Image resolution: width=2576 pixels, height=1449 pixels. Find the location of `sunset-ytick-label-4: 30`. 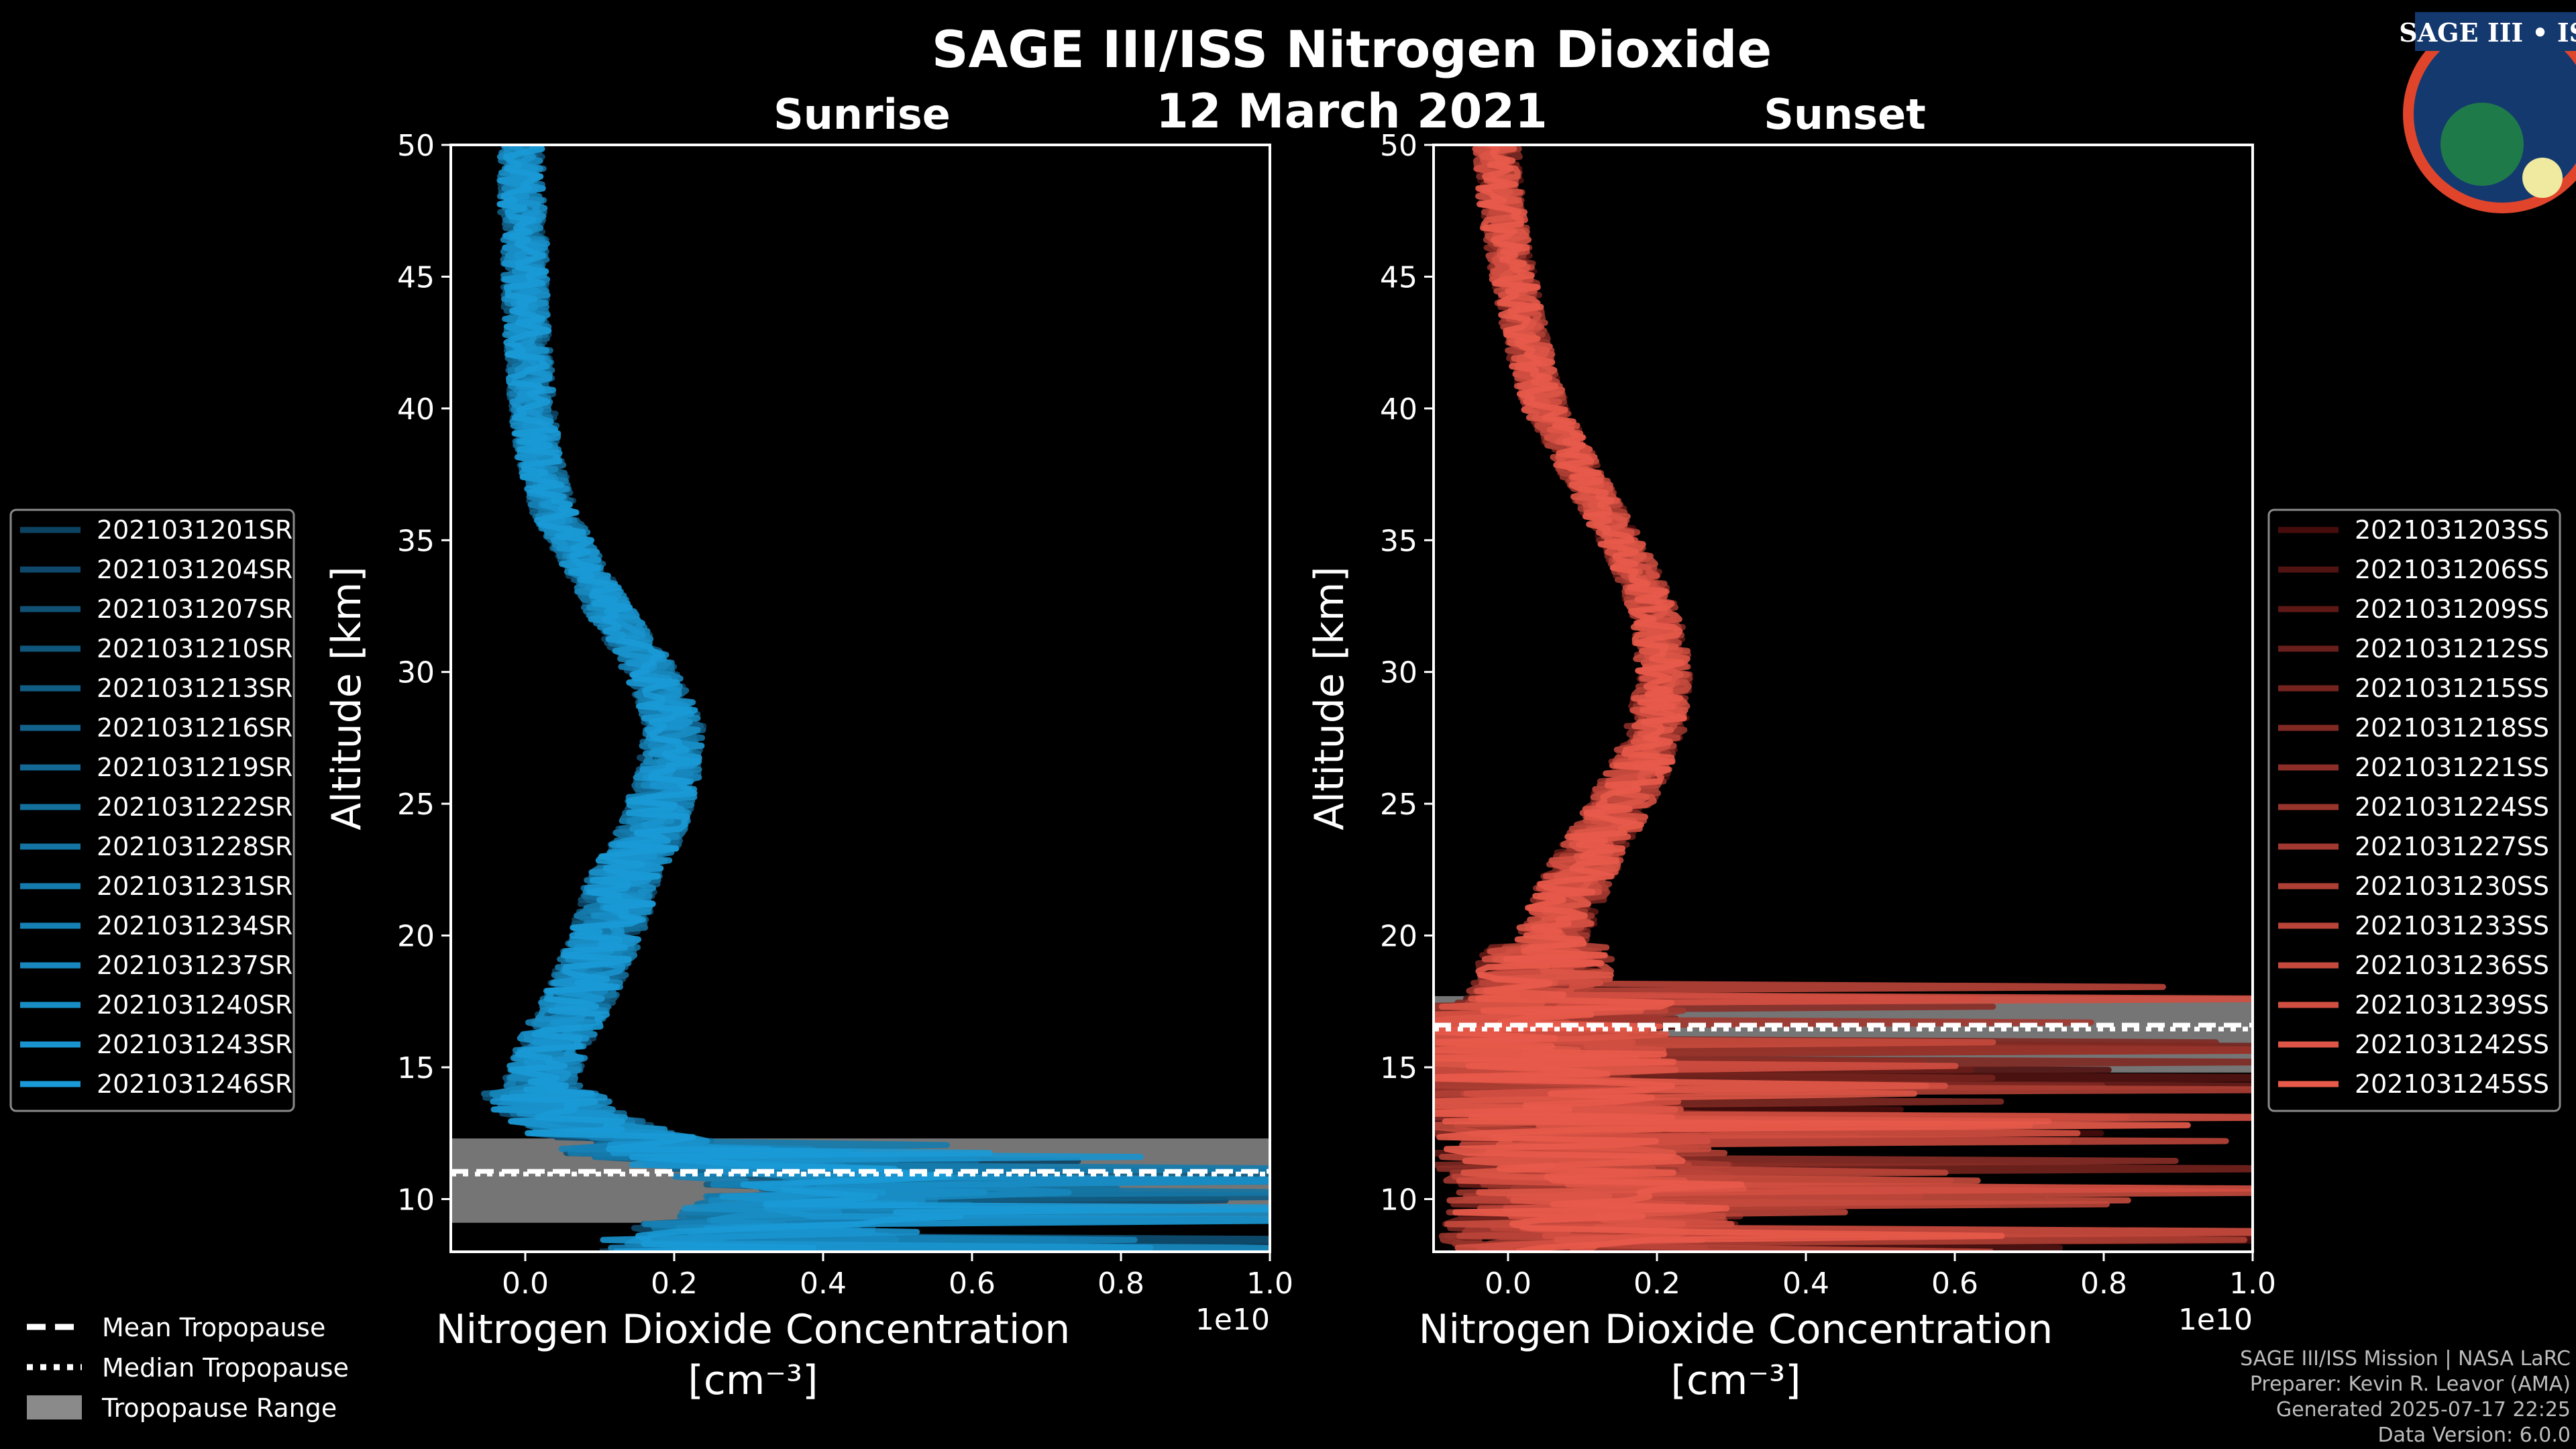

sunset-ytick-label-4: 30 is located at coordinates (1398, 673).